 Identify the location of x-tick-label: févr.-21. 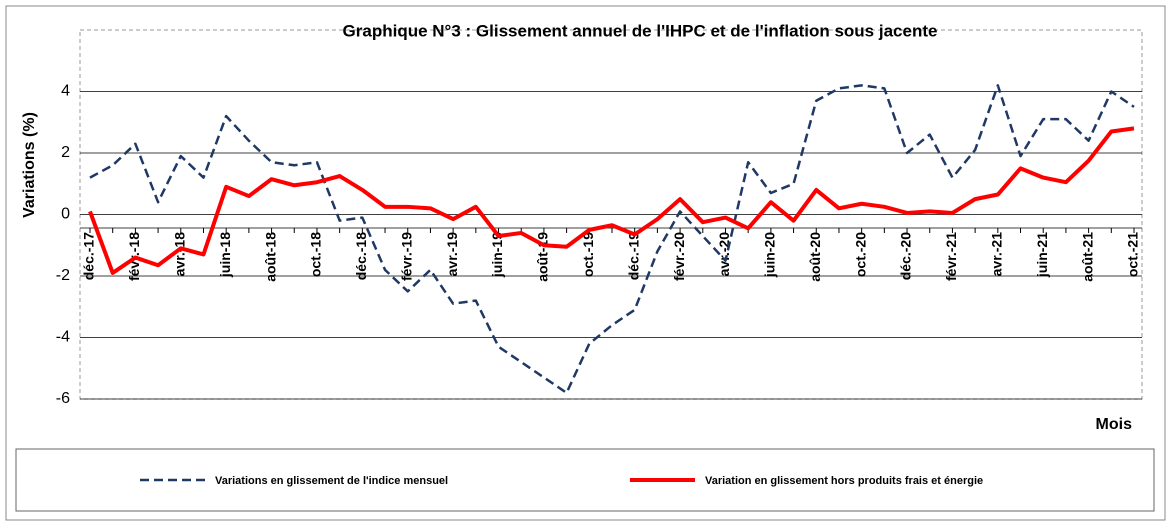
(951, 256).